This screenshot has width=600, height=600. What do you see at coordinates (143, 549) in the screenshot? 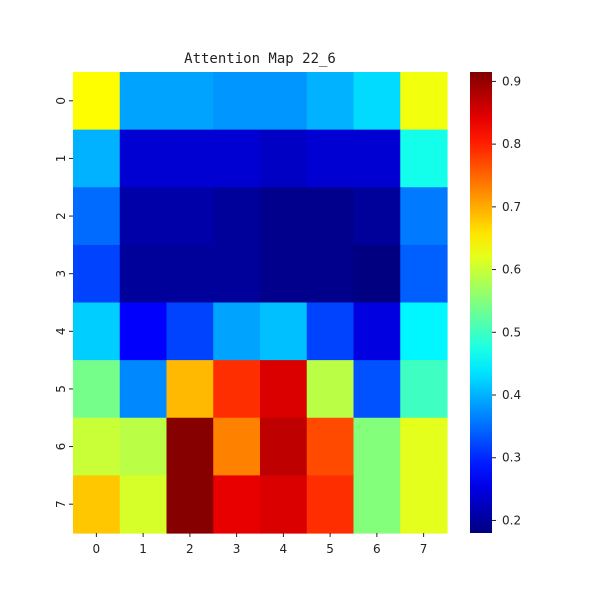
I see `x-tick-label: 1` at bounding box center [143, 549].